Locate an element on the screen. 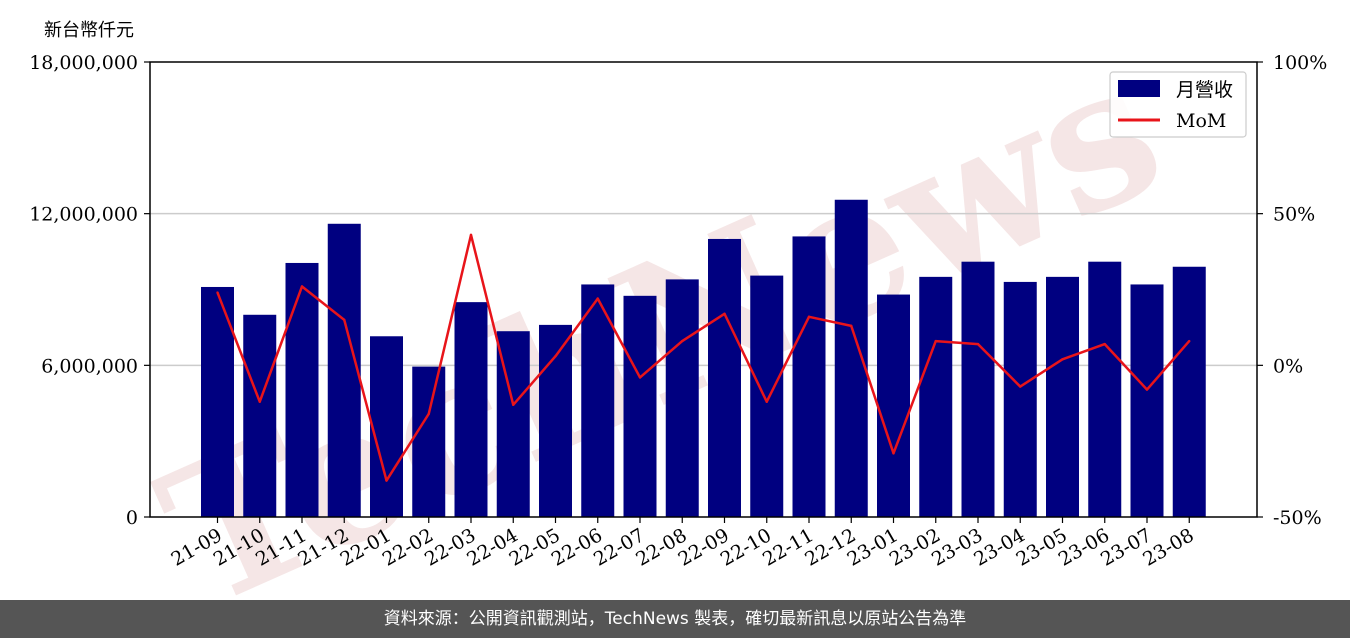 This screenshot has height=638, width=1350. legend-swatch-bar is located at coordinates (1139, 88).